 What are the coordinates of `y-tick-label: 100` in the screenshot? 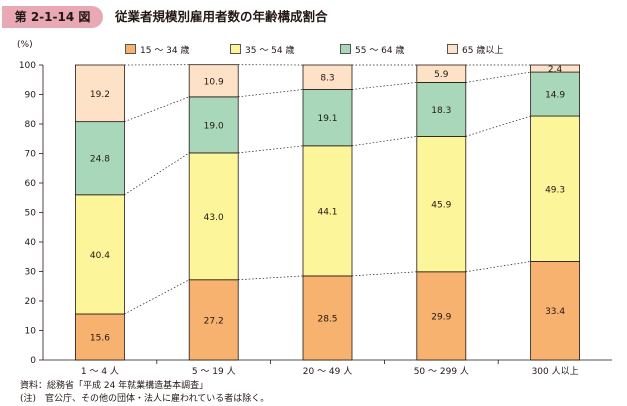 It's located at (27, 66).